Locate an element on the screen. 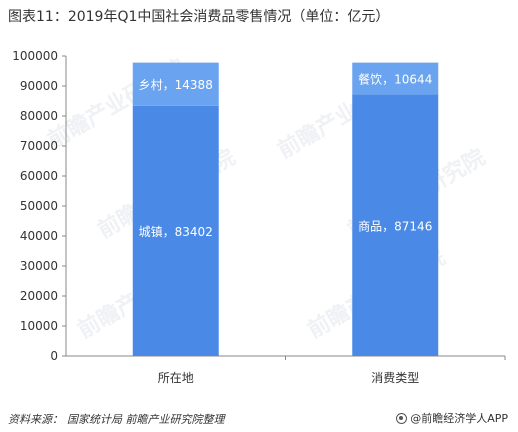  source-text: 国家统计局 前瞻产业研究院整理 is located at coordinates (146, 419).